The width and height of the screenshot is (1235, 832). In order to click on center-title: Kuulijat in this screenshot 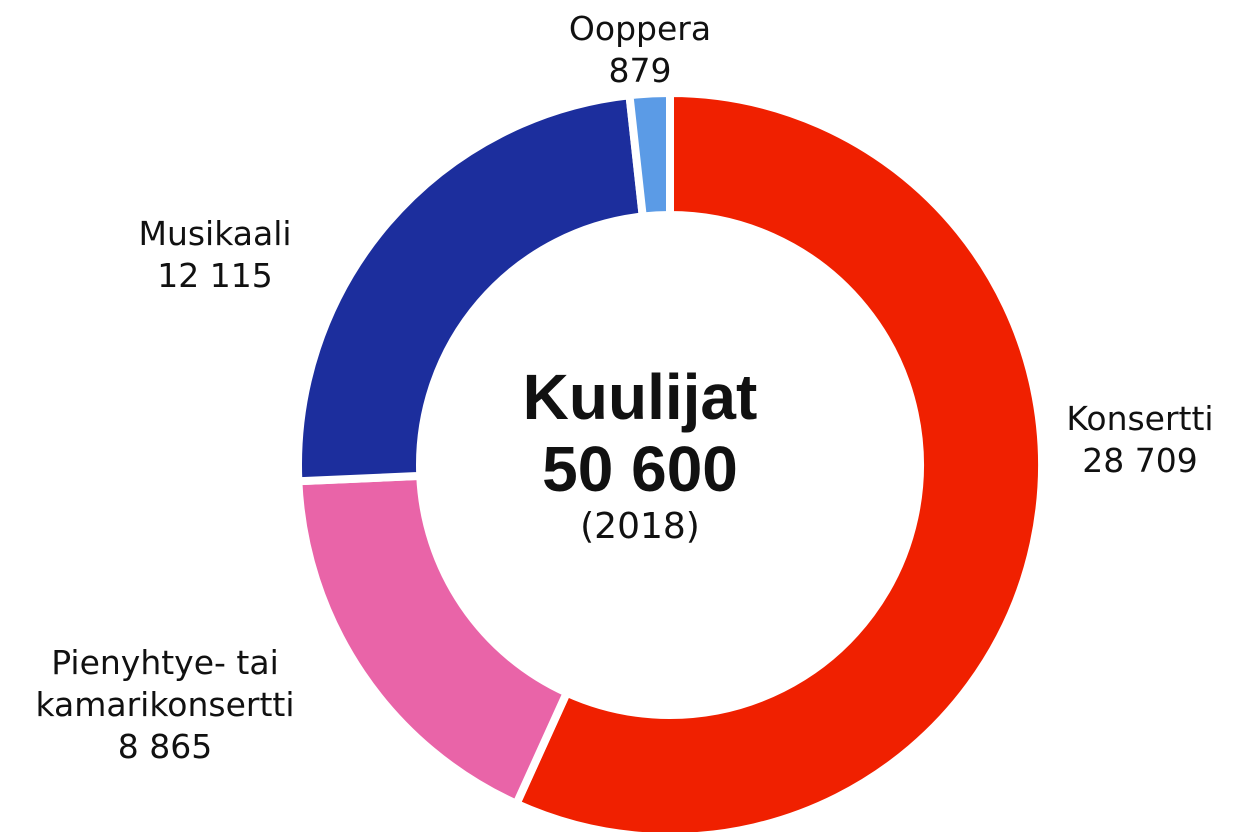, I will do `click(640, 397)`.